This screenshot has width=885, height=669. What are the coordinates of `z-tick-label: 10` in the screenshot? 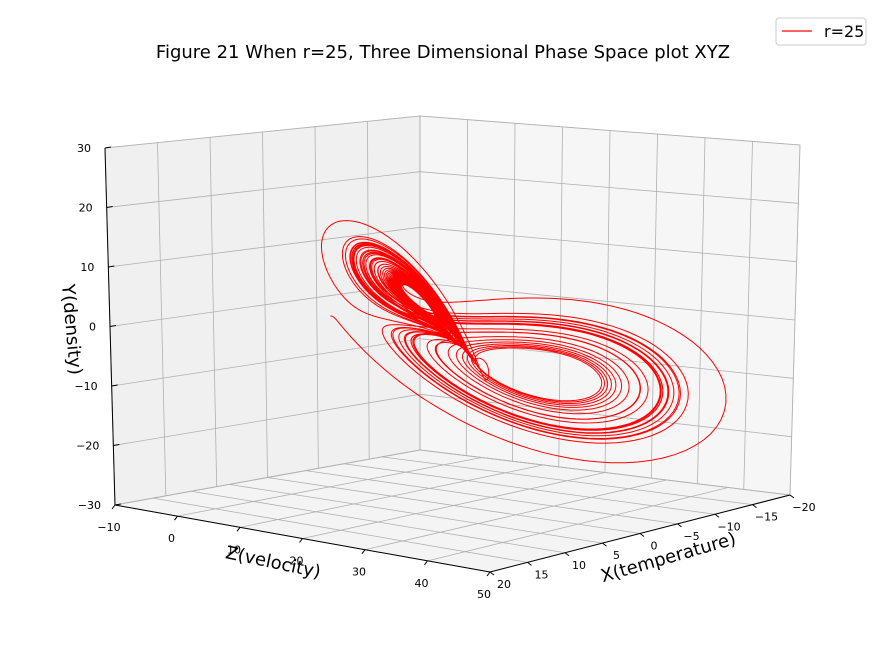 It's located at (234, 549).